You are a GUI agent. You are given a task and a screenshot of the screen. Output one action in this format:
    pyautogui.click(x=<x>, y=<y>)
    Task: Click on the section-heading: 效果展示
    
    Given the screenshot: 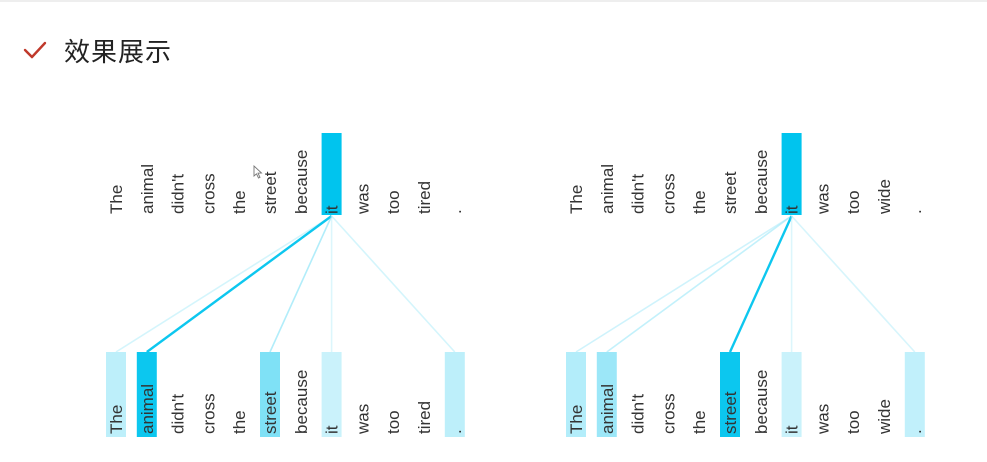 What is the action you would take?
    pyautogui.click(x=97, y=50)
    